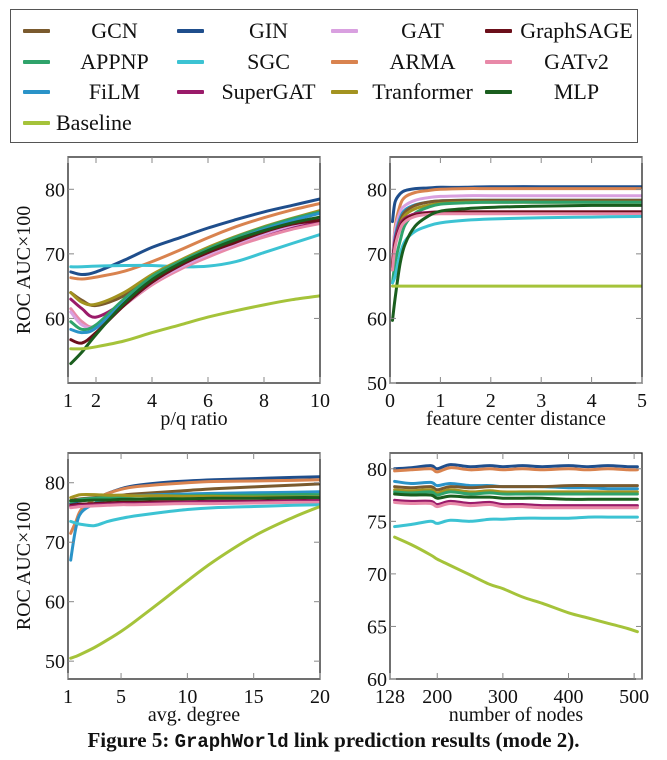  Describe the element at coordinates (131, 740) in the screenshot. I see `caption-prefix: Figure 5:` at that location.